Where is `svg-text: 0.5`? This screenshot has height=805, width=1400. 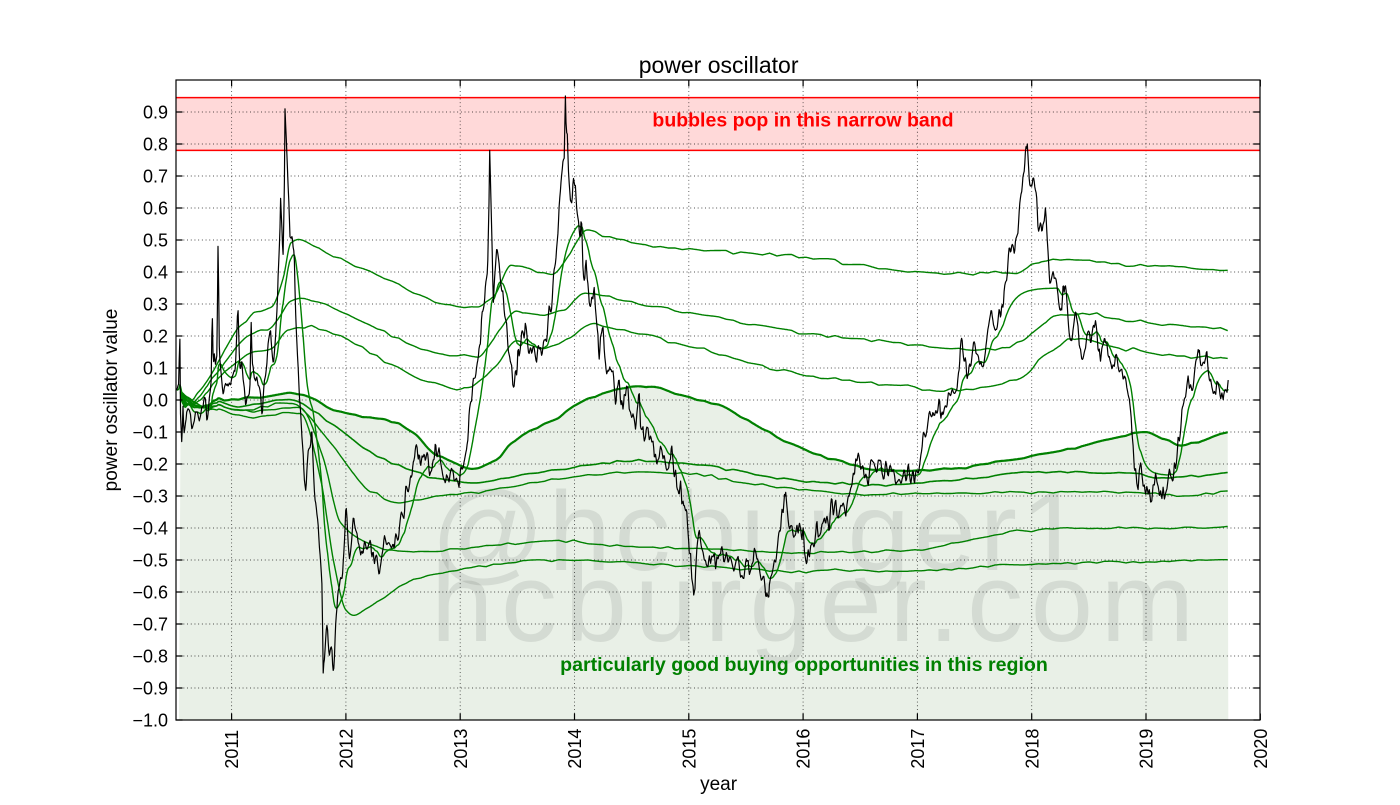 svg-text: 0.5 is located at coordinates (155, 241).